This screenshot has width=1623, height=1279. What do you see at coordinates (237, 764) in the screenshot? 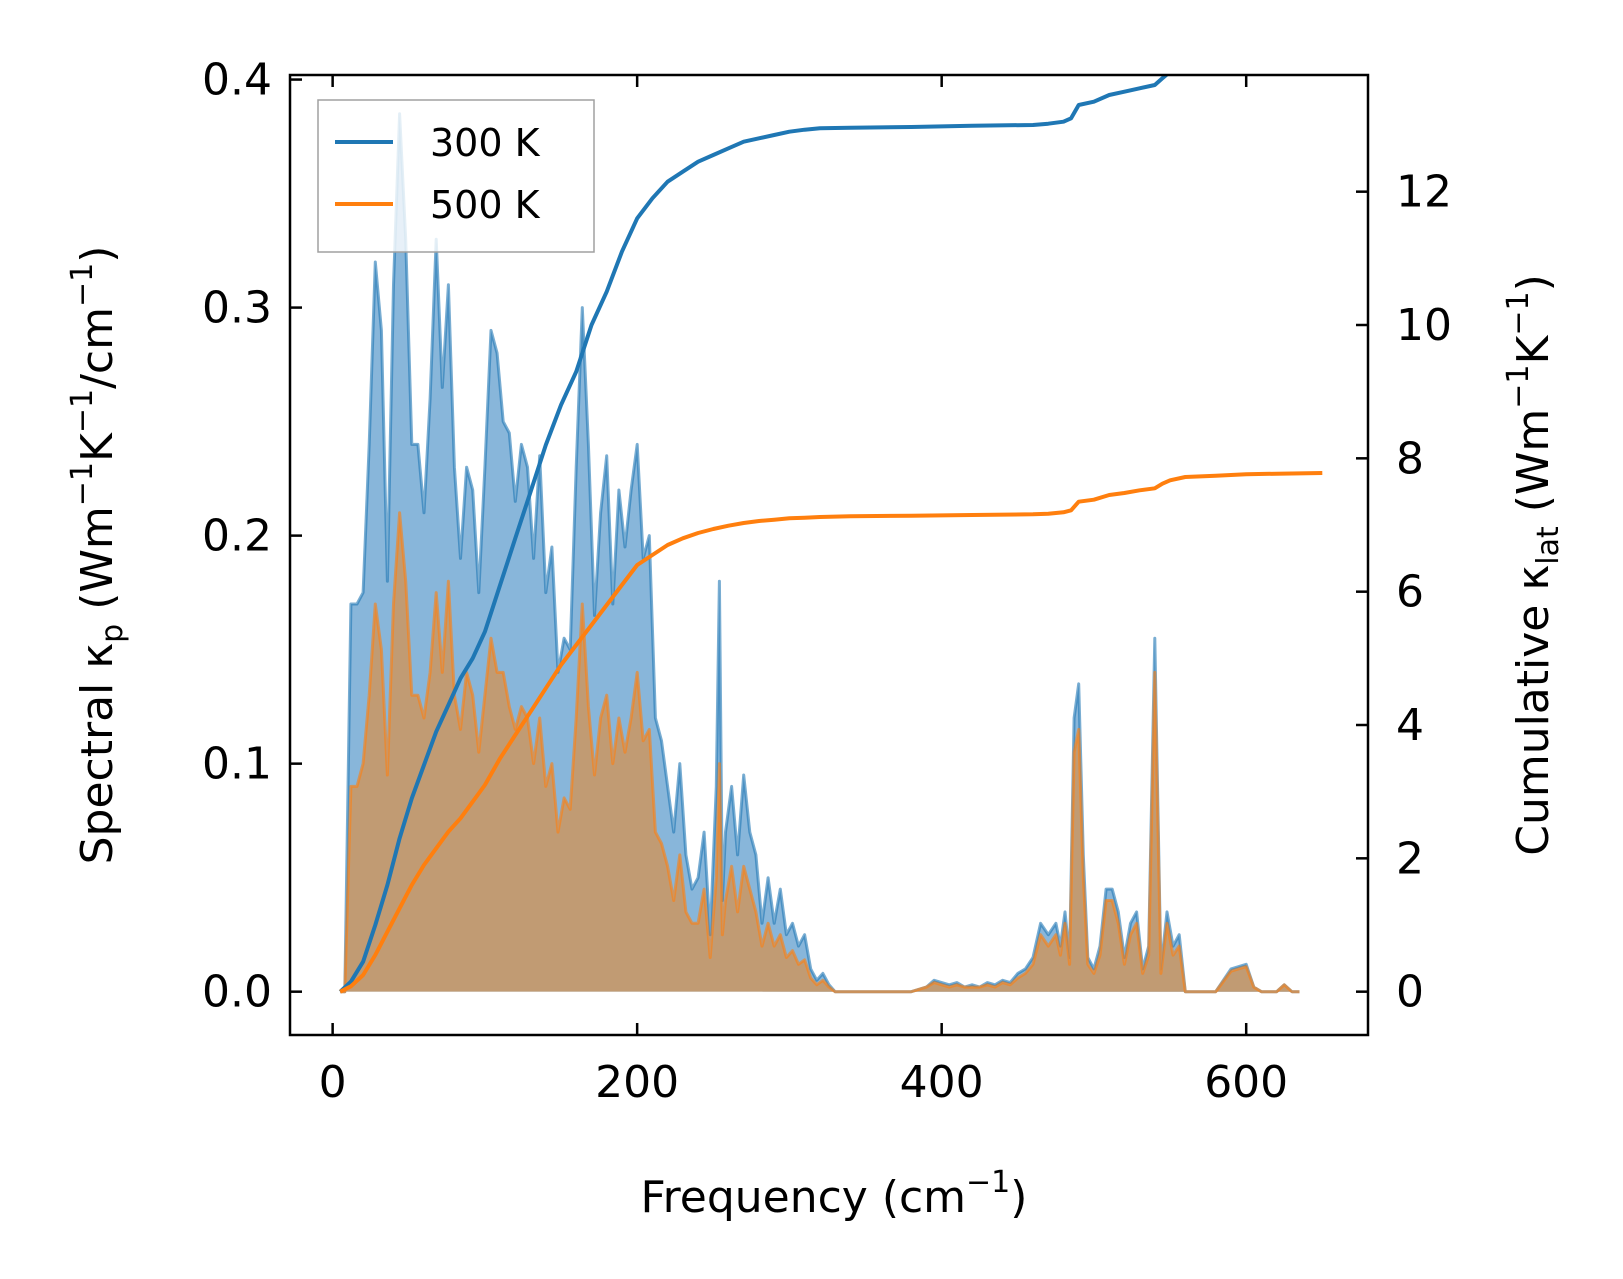
I see `y-left-tick-label: 0.1` at bounding box center [237, 764].